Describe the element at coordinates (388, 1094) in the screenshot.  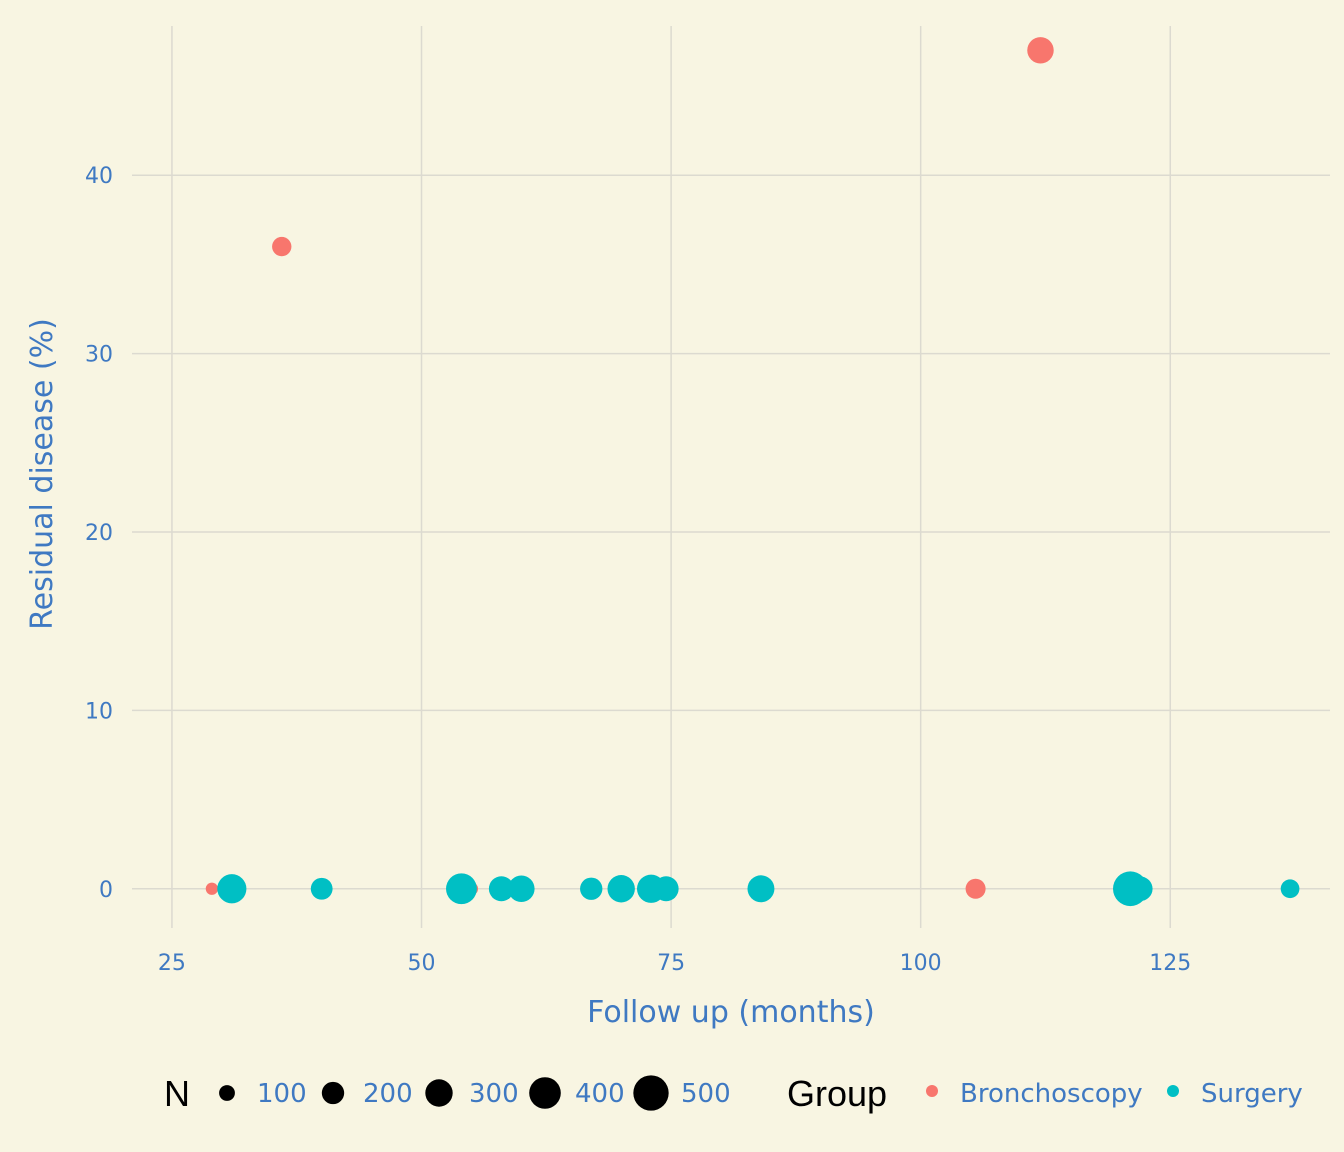
I see `size-legend-label: 200` at that location.